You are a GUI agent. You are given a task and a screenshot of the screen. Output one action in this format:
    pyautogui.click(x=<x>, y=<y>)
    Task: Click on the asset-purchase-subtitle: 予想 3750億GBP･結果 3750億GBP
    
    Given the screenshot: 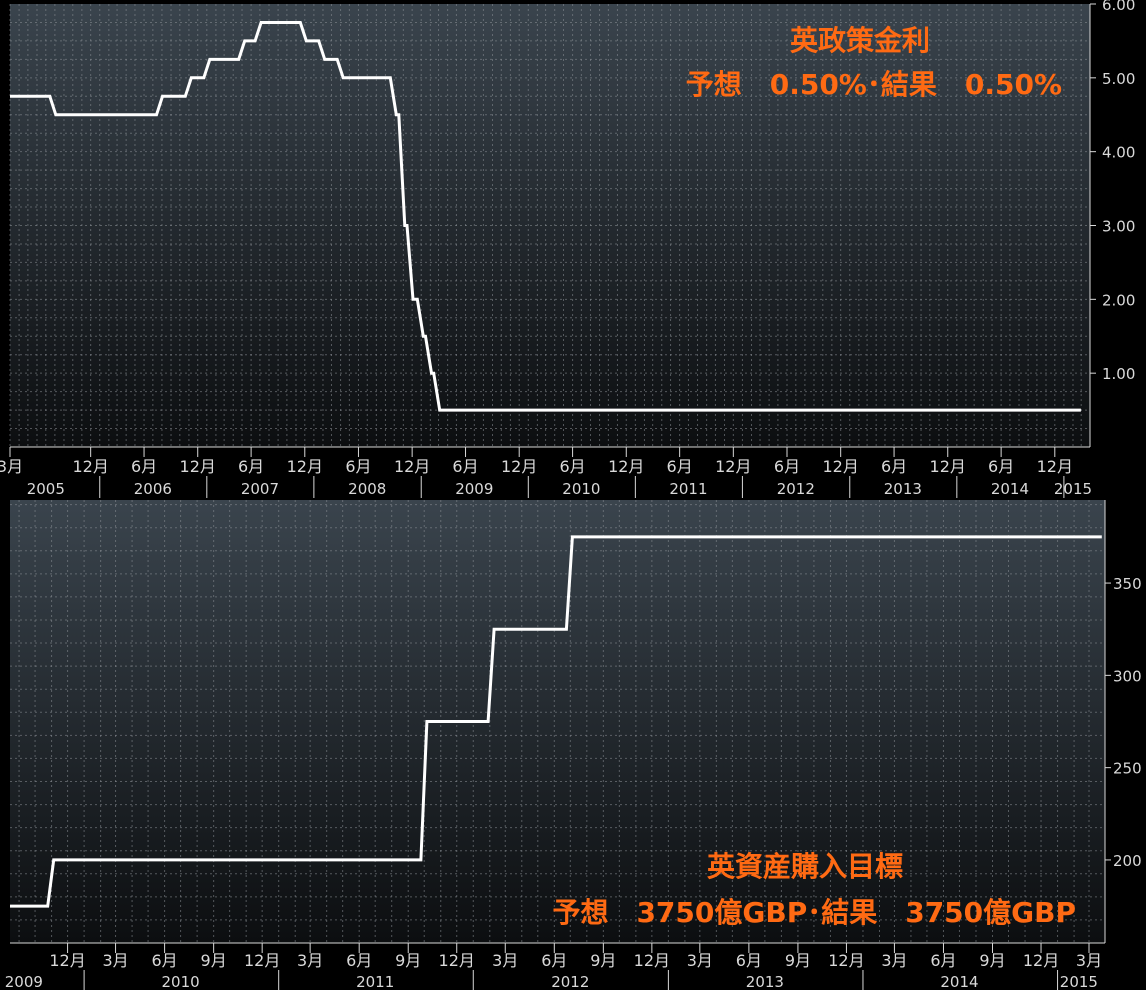 What is the action you would take?
    pyautogui.click(x=814, y=912)
    